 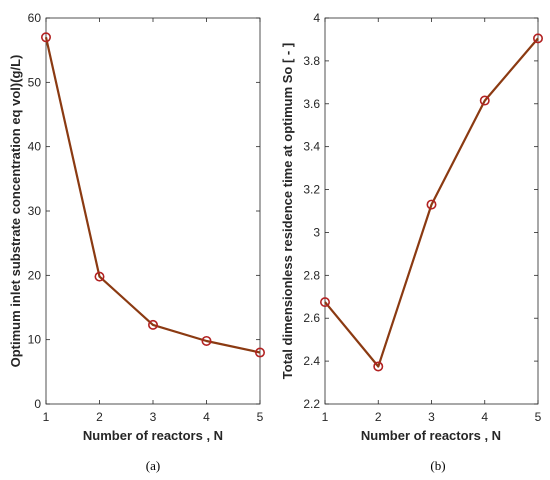 What do you see at coordinates (35, 82) in the screenshot?
I see `y-tick-label: 50` at bounding box center [35, 82].